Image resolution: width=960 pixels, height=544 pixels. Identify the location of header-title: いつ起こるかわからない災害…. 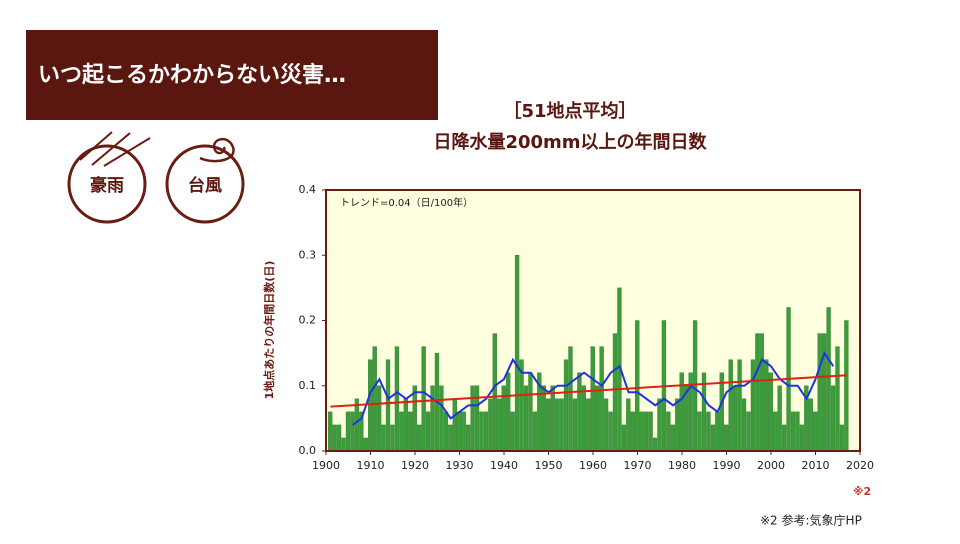
(192, 75).